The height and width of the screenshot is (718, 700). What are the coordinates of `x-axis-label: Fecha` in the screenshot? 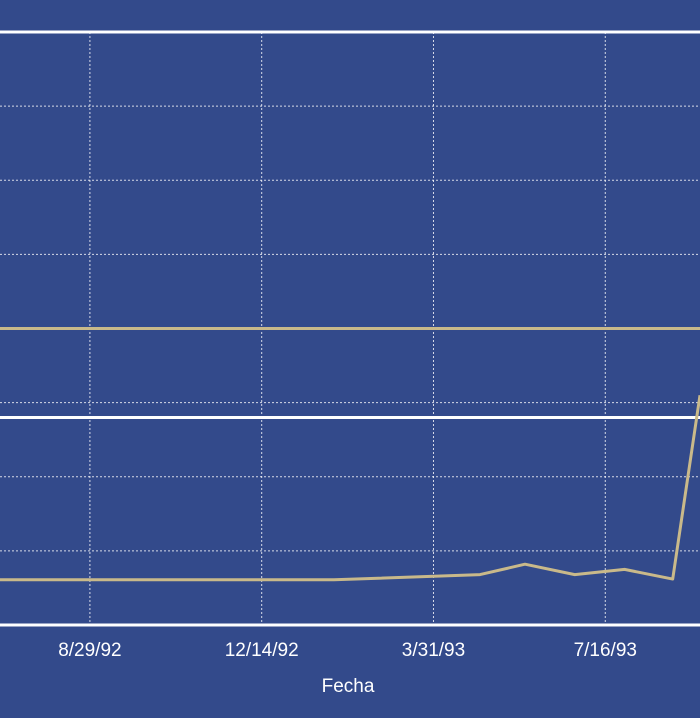 It's located at (348, 686).